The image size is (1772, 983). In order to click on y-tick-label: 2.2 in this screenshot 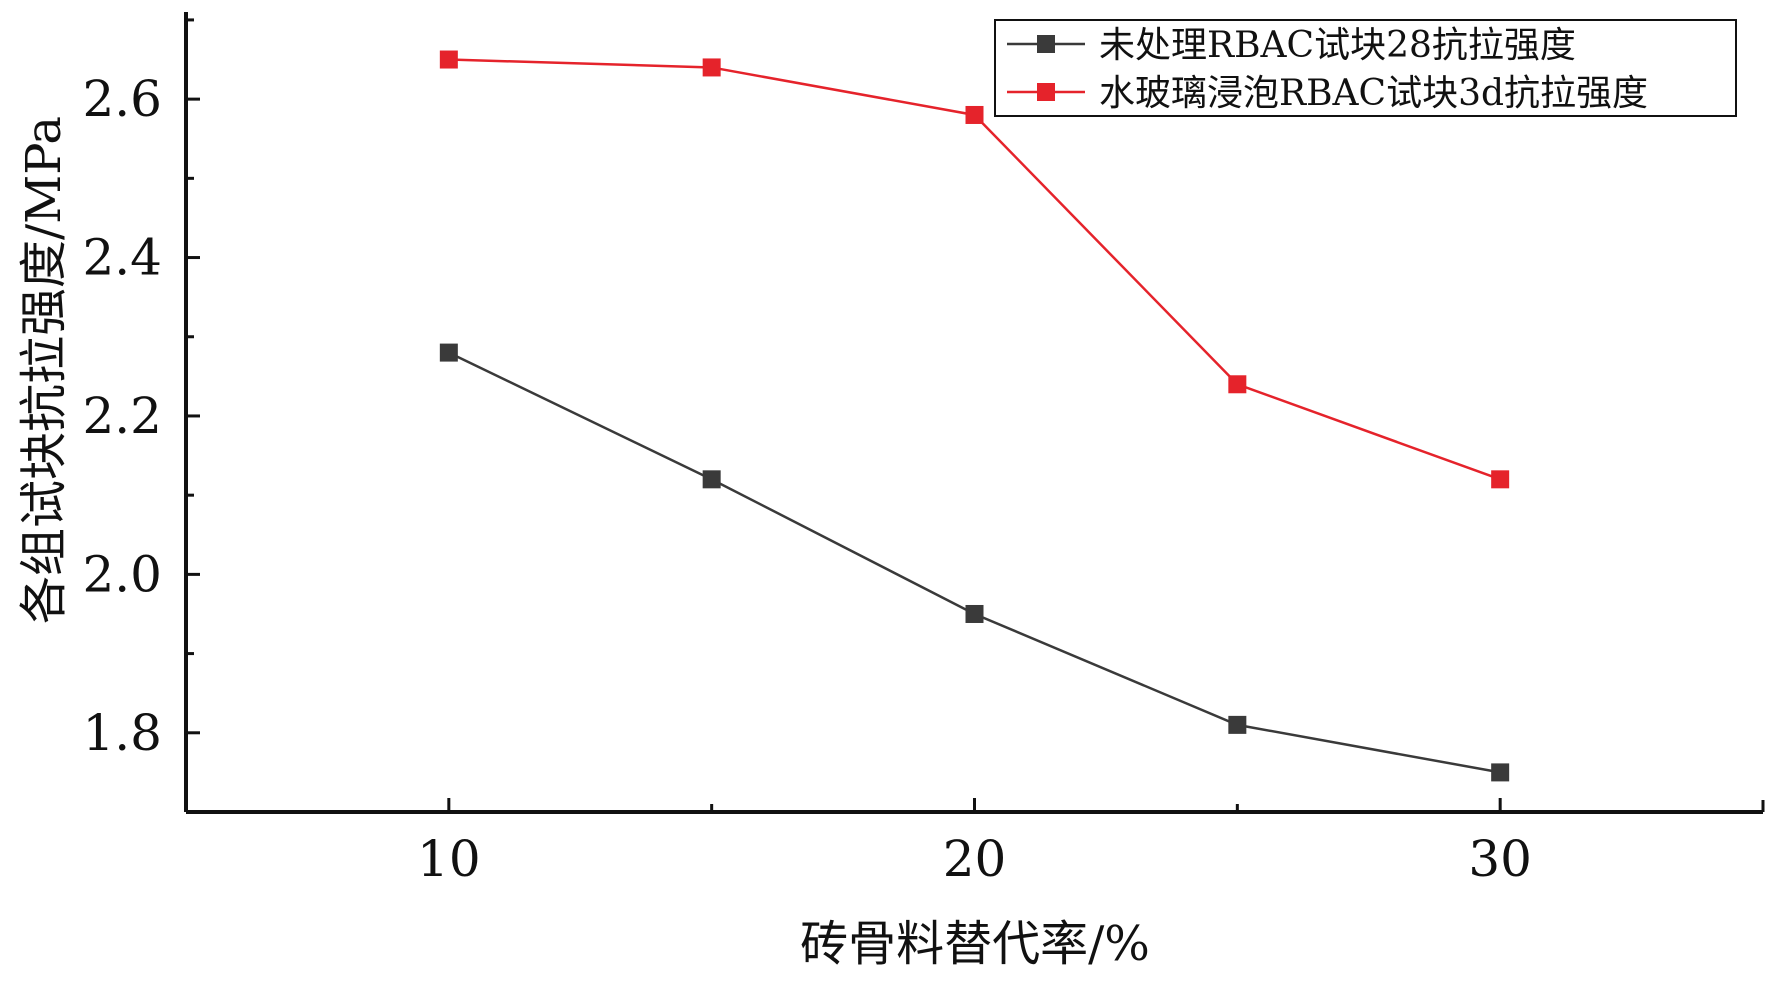, I will do `click(122, 416)`.